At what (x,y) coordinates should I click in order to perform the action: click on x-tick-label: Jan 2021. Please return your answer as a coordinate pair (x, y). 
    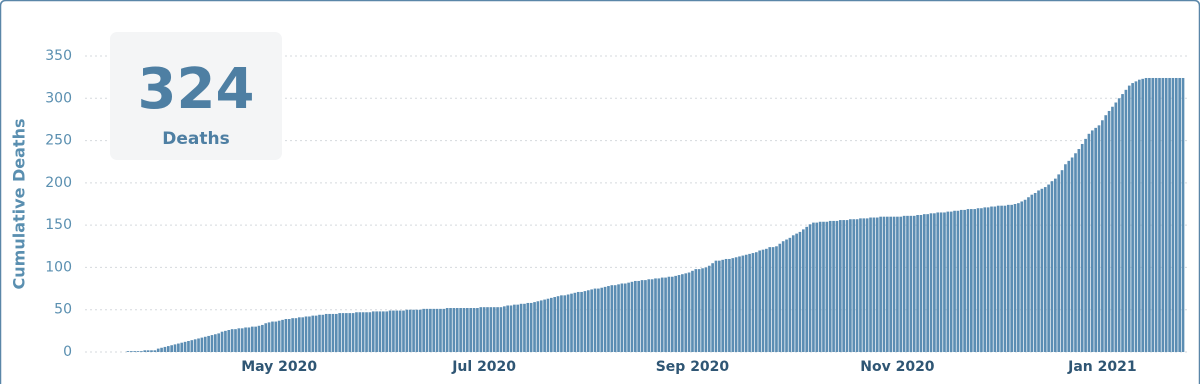
    Looking at the image, I should click on (1101, 367).